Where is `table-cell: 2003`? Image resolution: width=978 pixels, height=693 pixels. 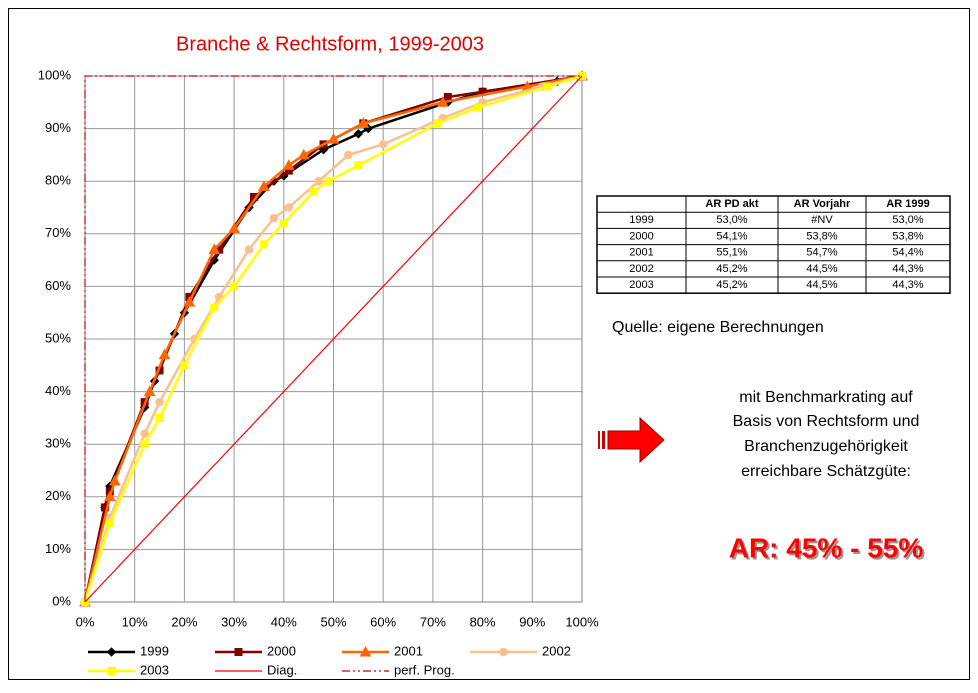 table-cell: 2003 is located at coordinates (641, 285).